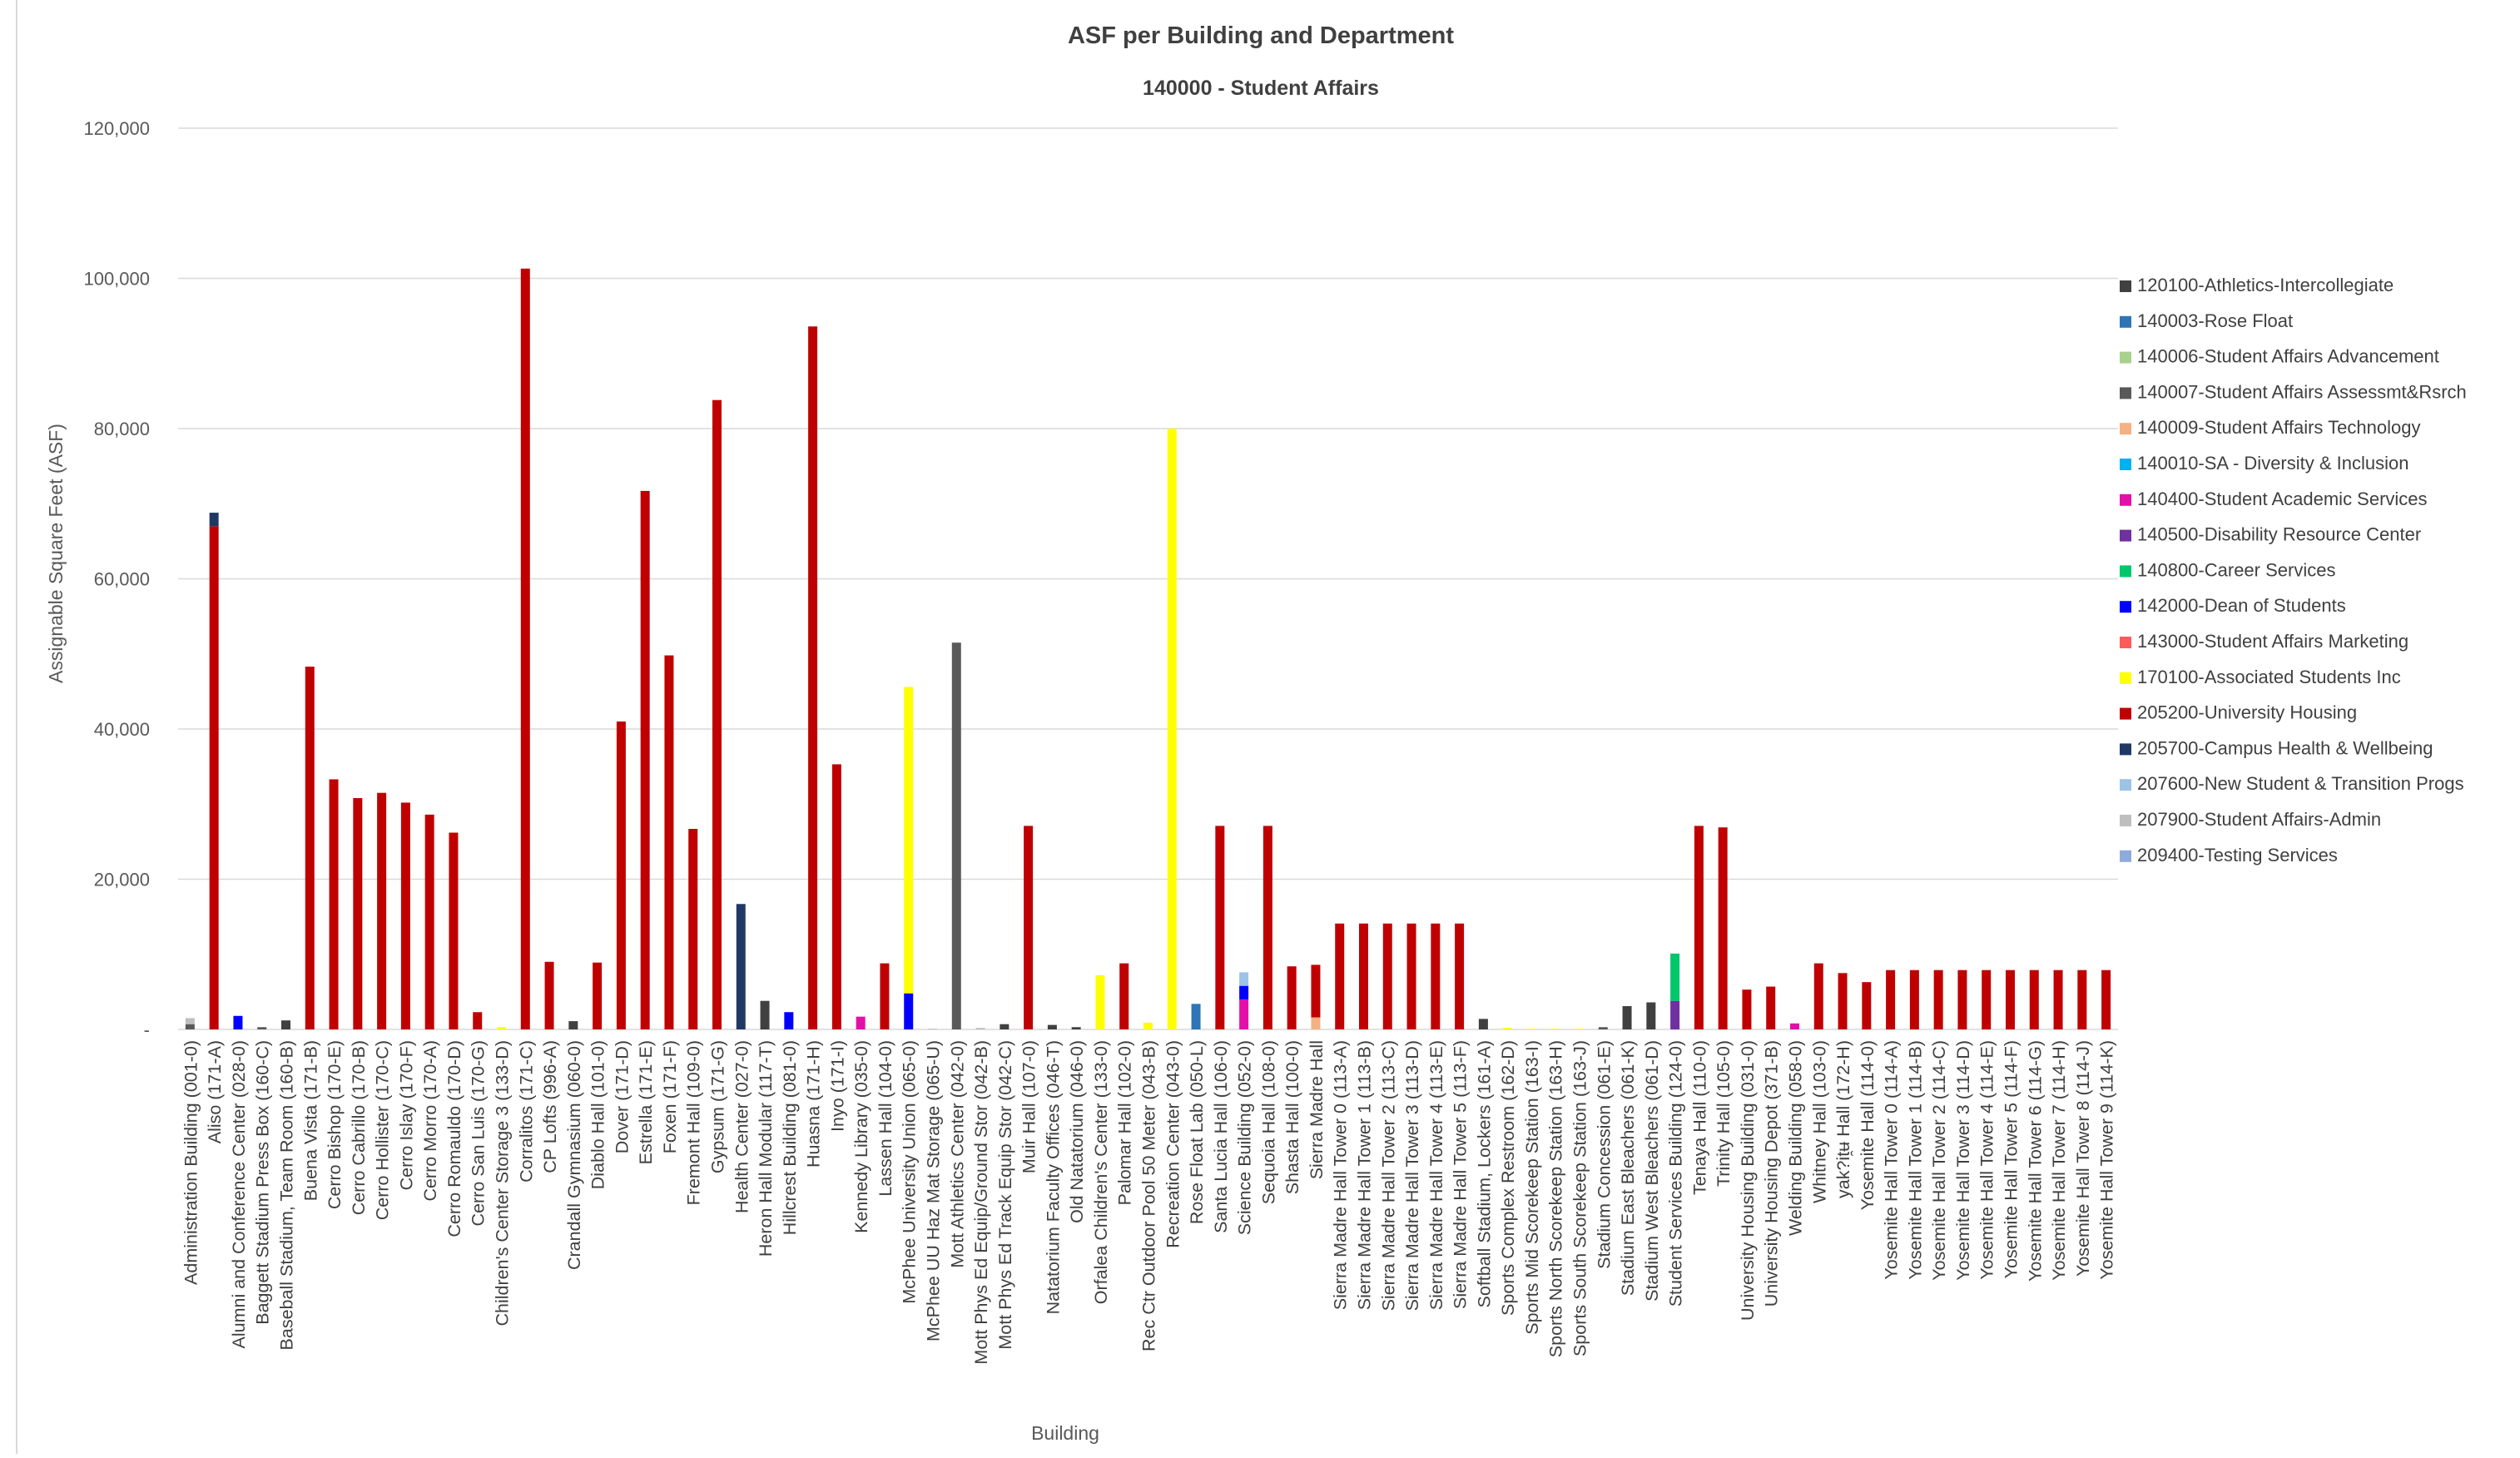  Describe the element at coordinates (122, 730) in the screenshot. I see `y-tick-label: 40,000` at that location.